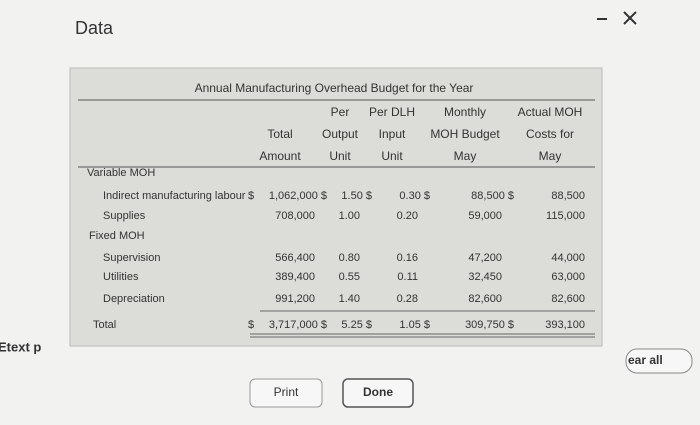 This screenshot has height=425, width=700. I want to click on column-header: Input, so click(392, 134).